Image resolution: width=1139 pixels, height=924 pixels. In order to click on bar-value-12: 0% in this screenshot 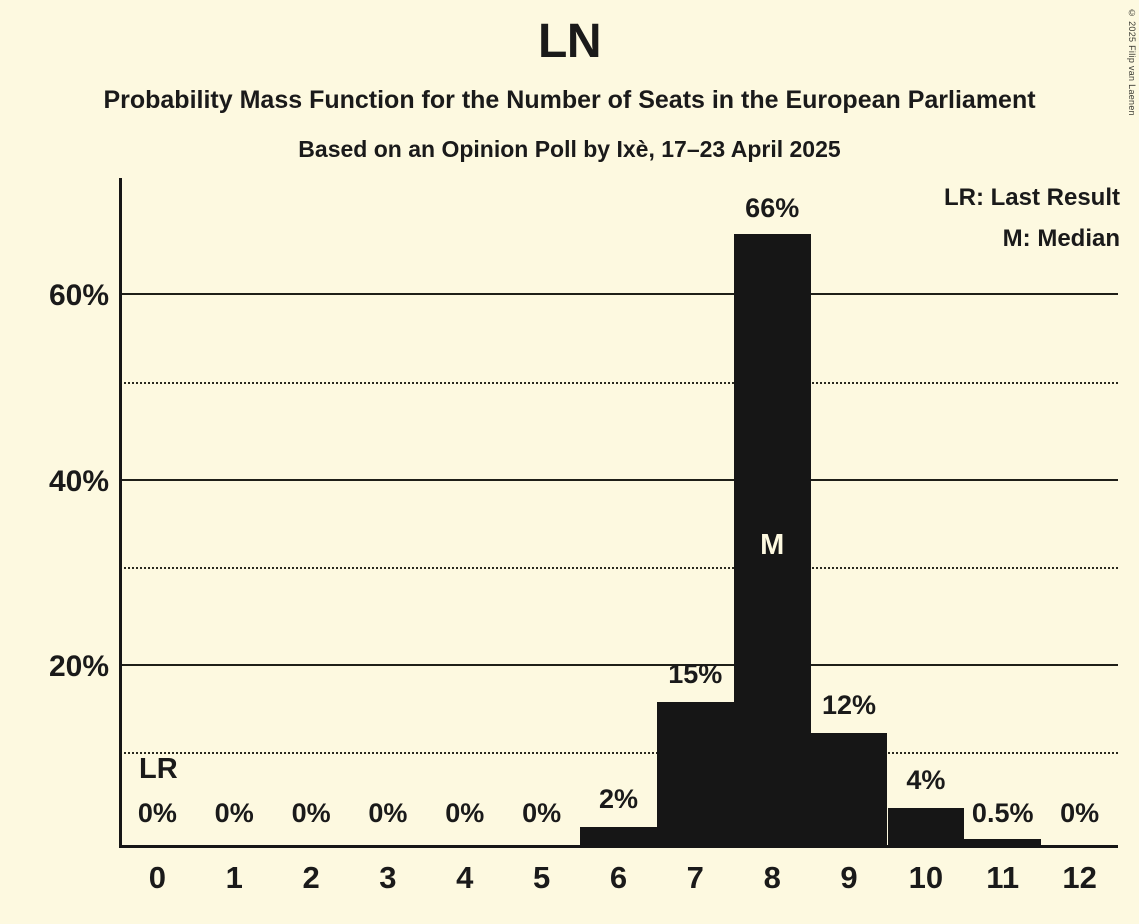, I will do `click(1080, 813)`.